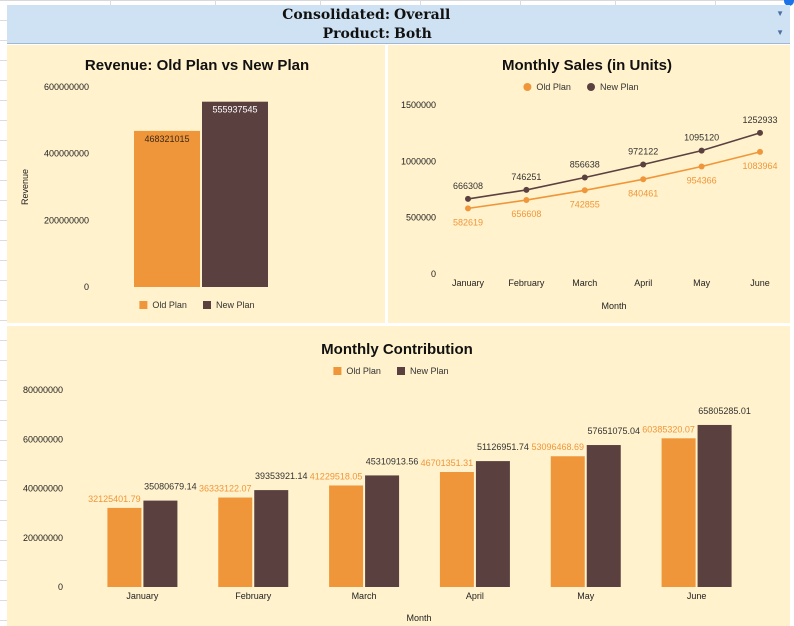 The image size is (794, 626). I want to click on filter-row-consolidated: Consolidated: Overall ▼, so click(398, 14).